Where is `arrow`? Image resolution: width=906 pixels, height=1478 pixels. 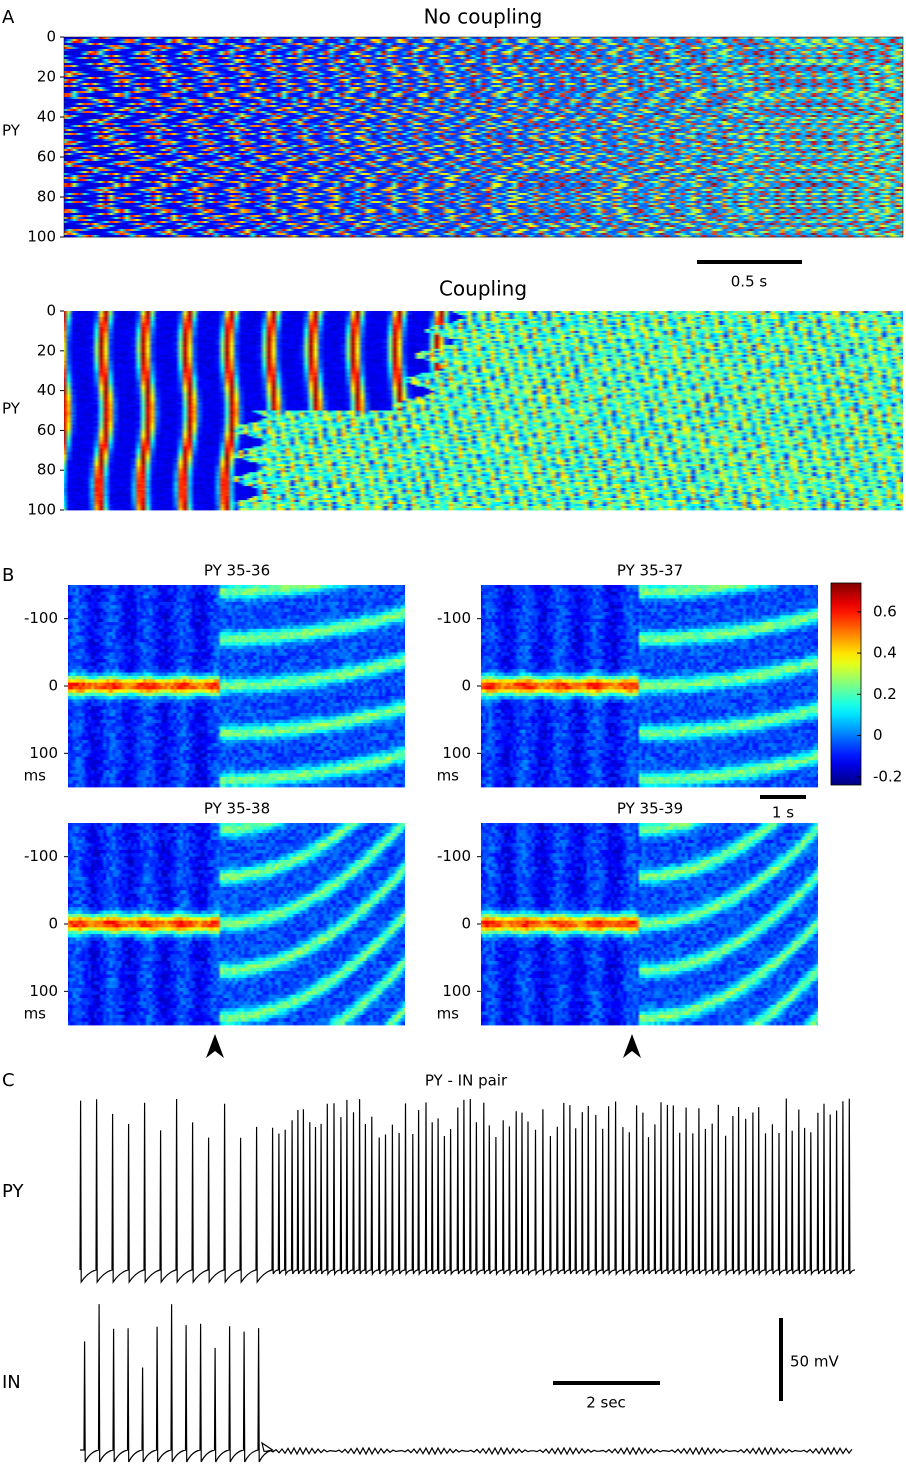
arrow is located at coordinates (215, 1046).